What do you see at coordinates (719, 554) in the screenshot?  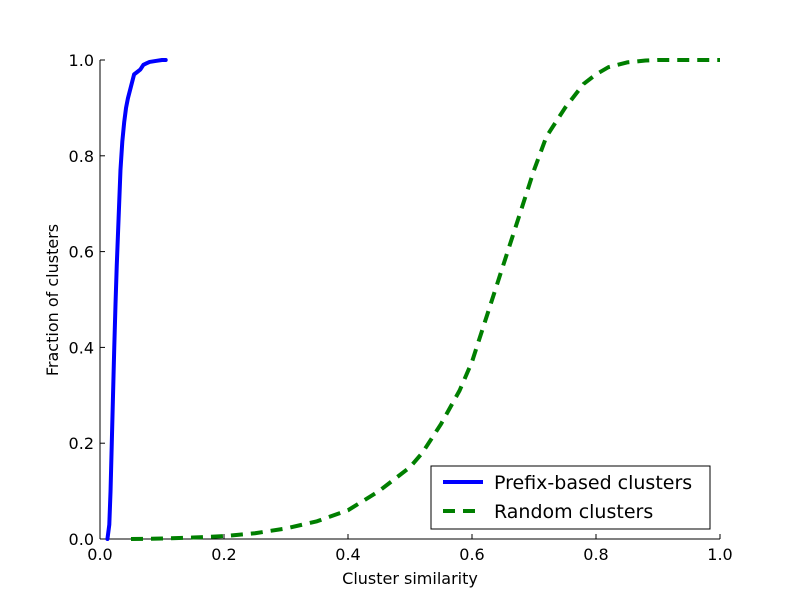 I see `x-tick-label: 1.0` at bounding box center [719, 554].